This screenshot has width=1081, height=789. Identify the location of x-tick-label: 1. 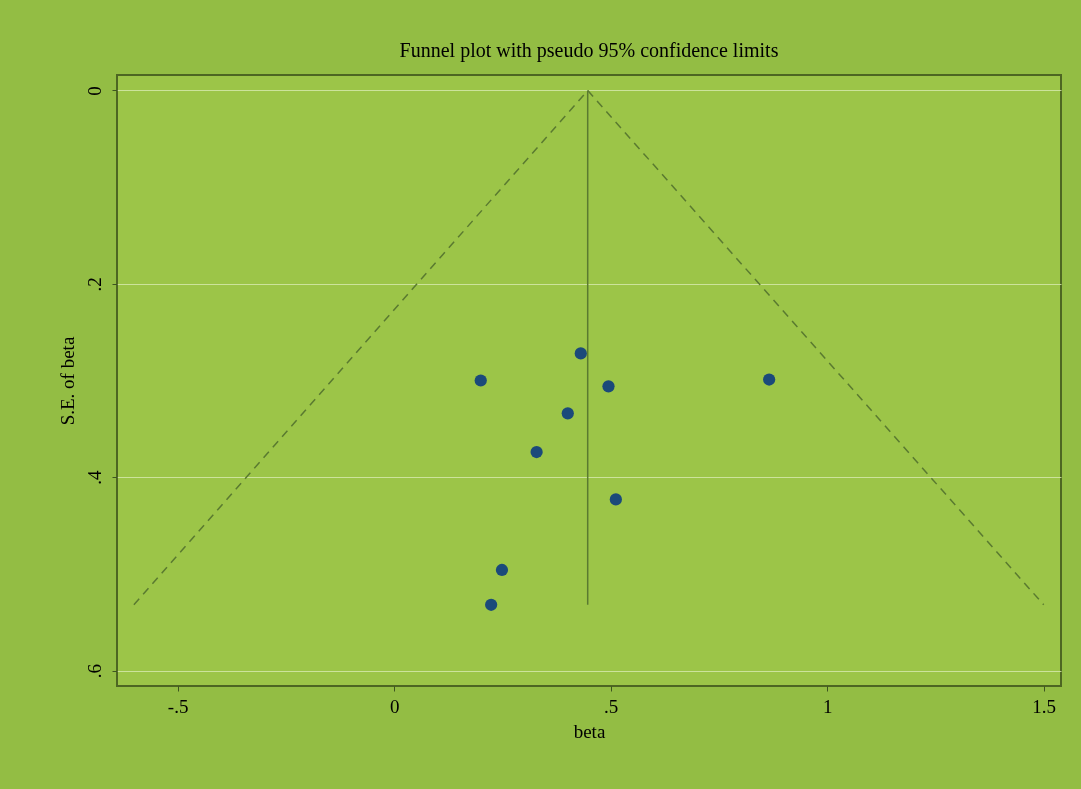
(827, 706).